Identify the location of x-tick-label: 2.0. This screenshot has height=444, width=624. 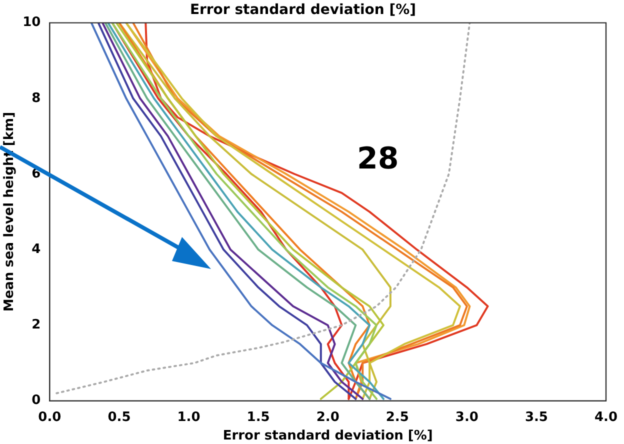
(328, 417).